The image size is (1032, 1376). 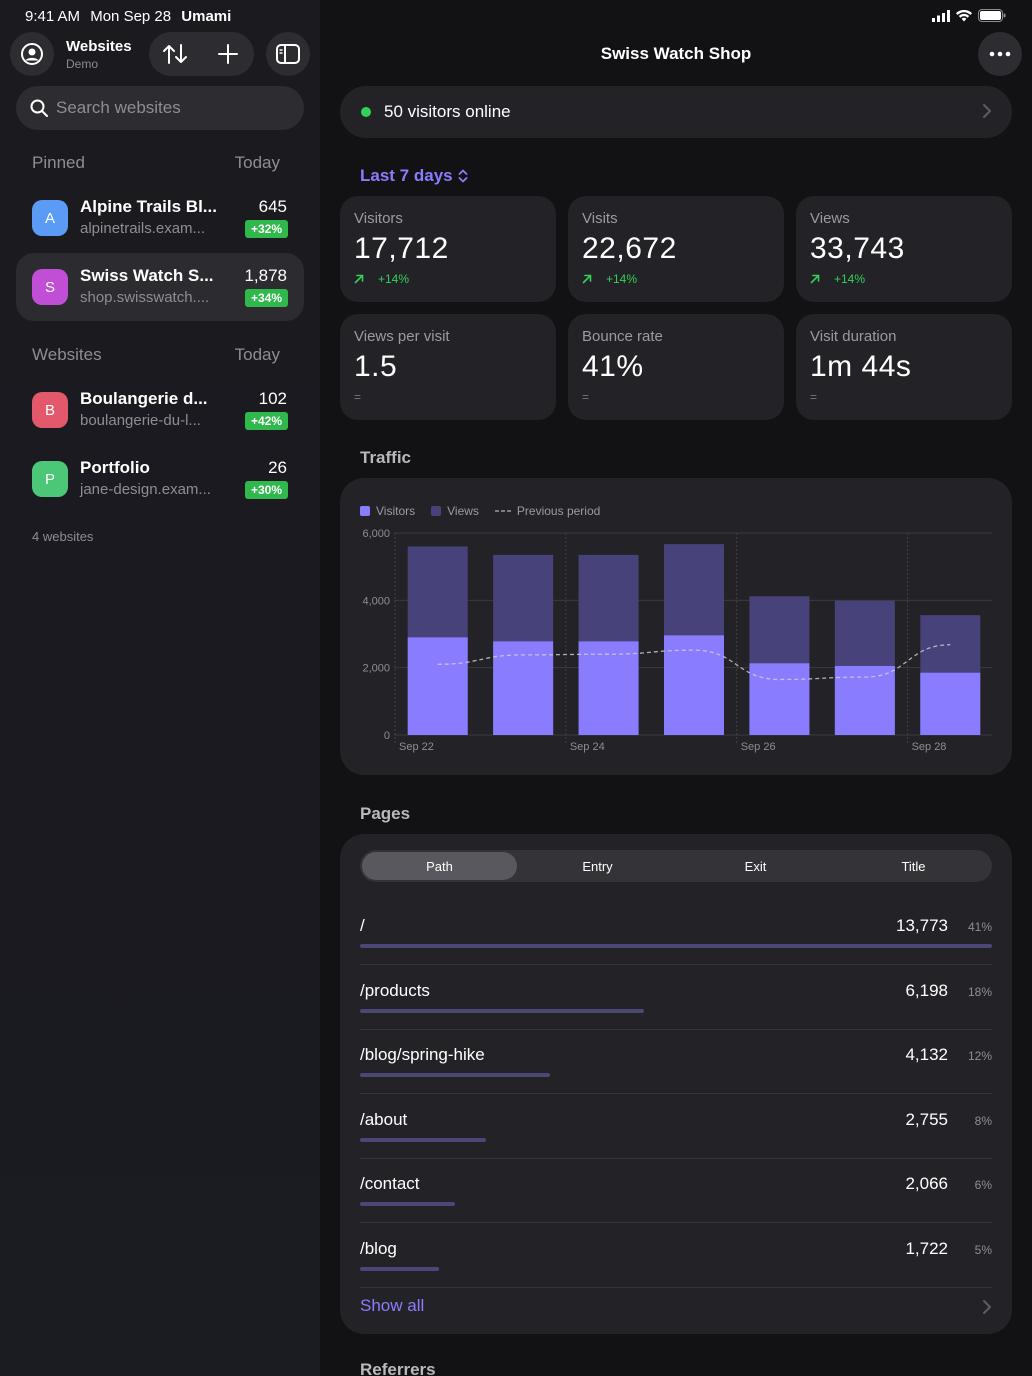 What do you see at coordinates (987, 1307) in the screenshot?
I see `chevron-right-icon` at bounding box center [987, 1307].